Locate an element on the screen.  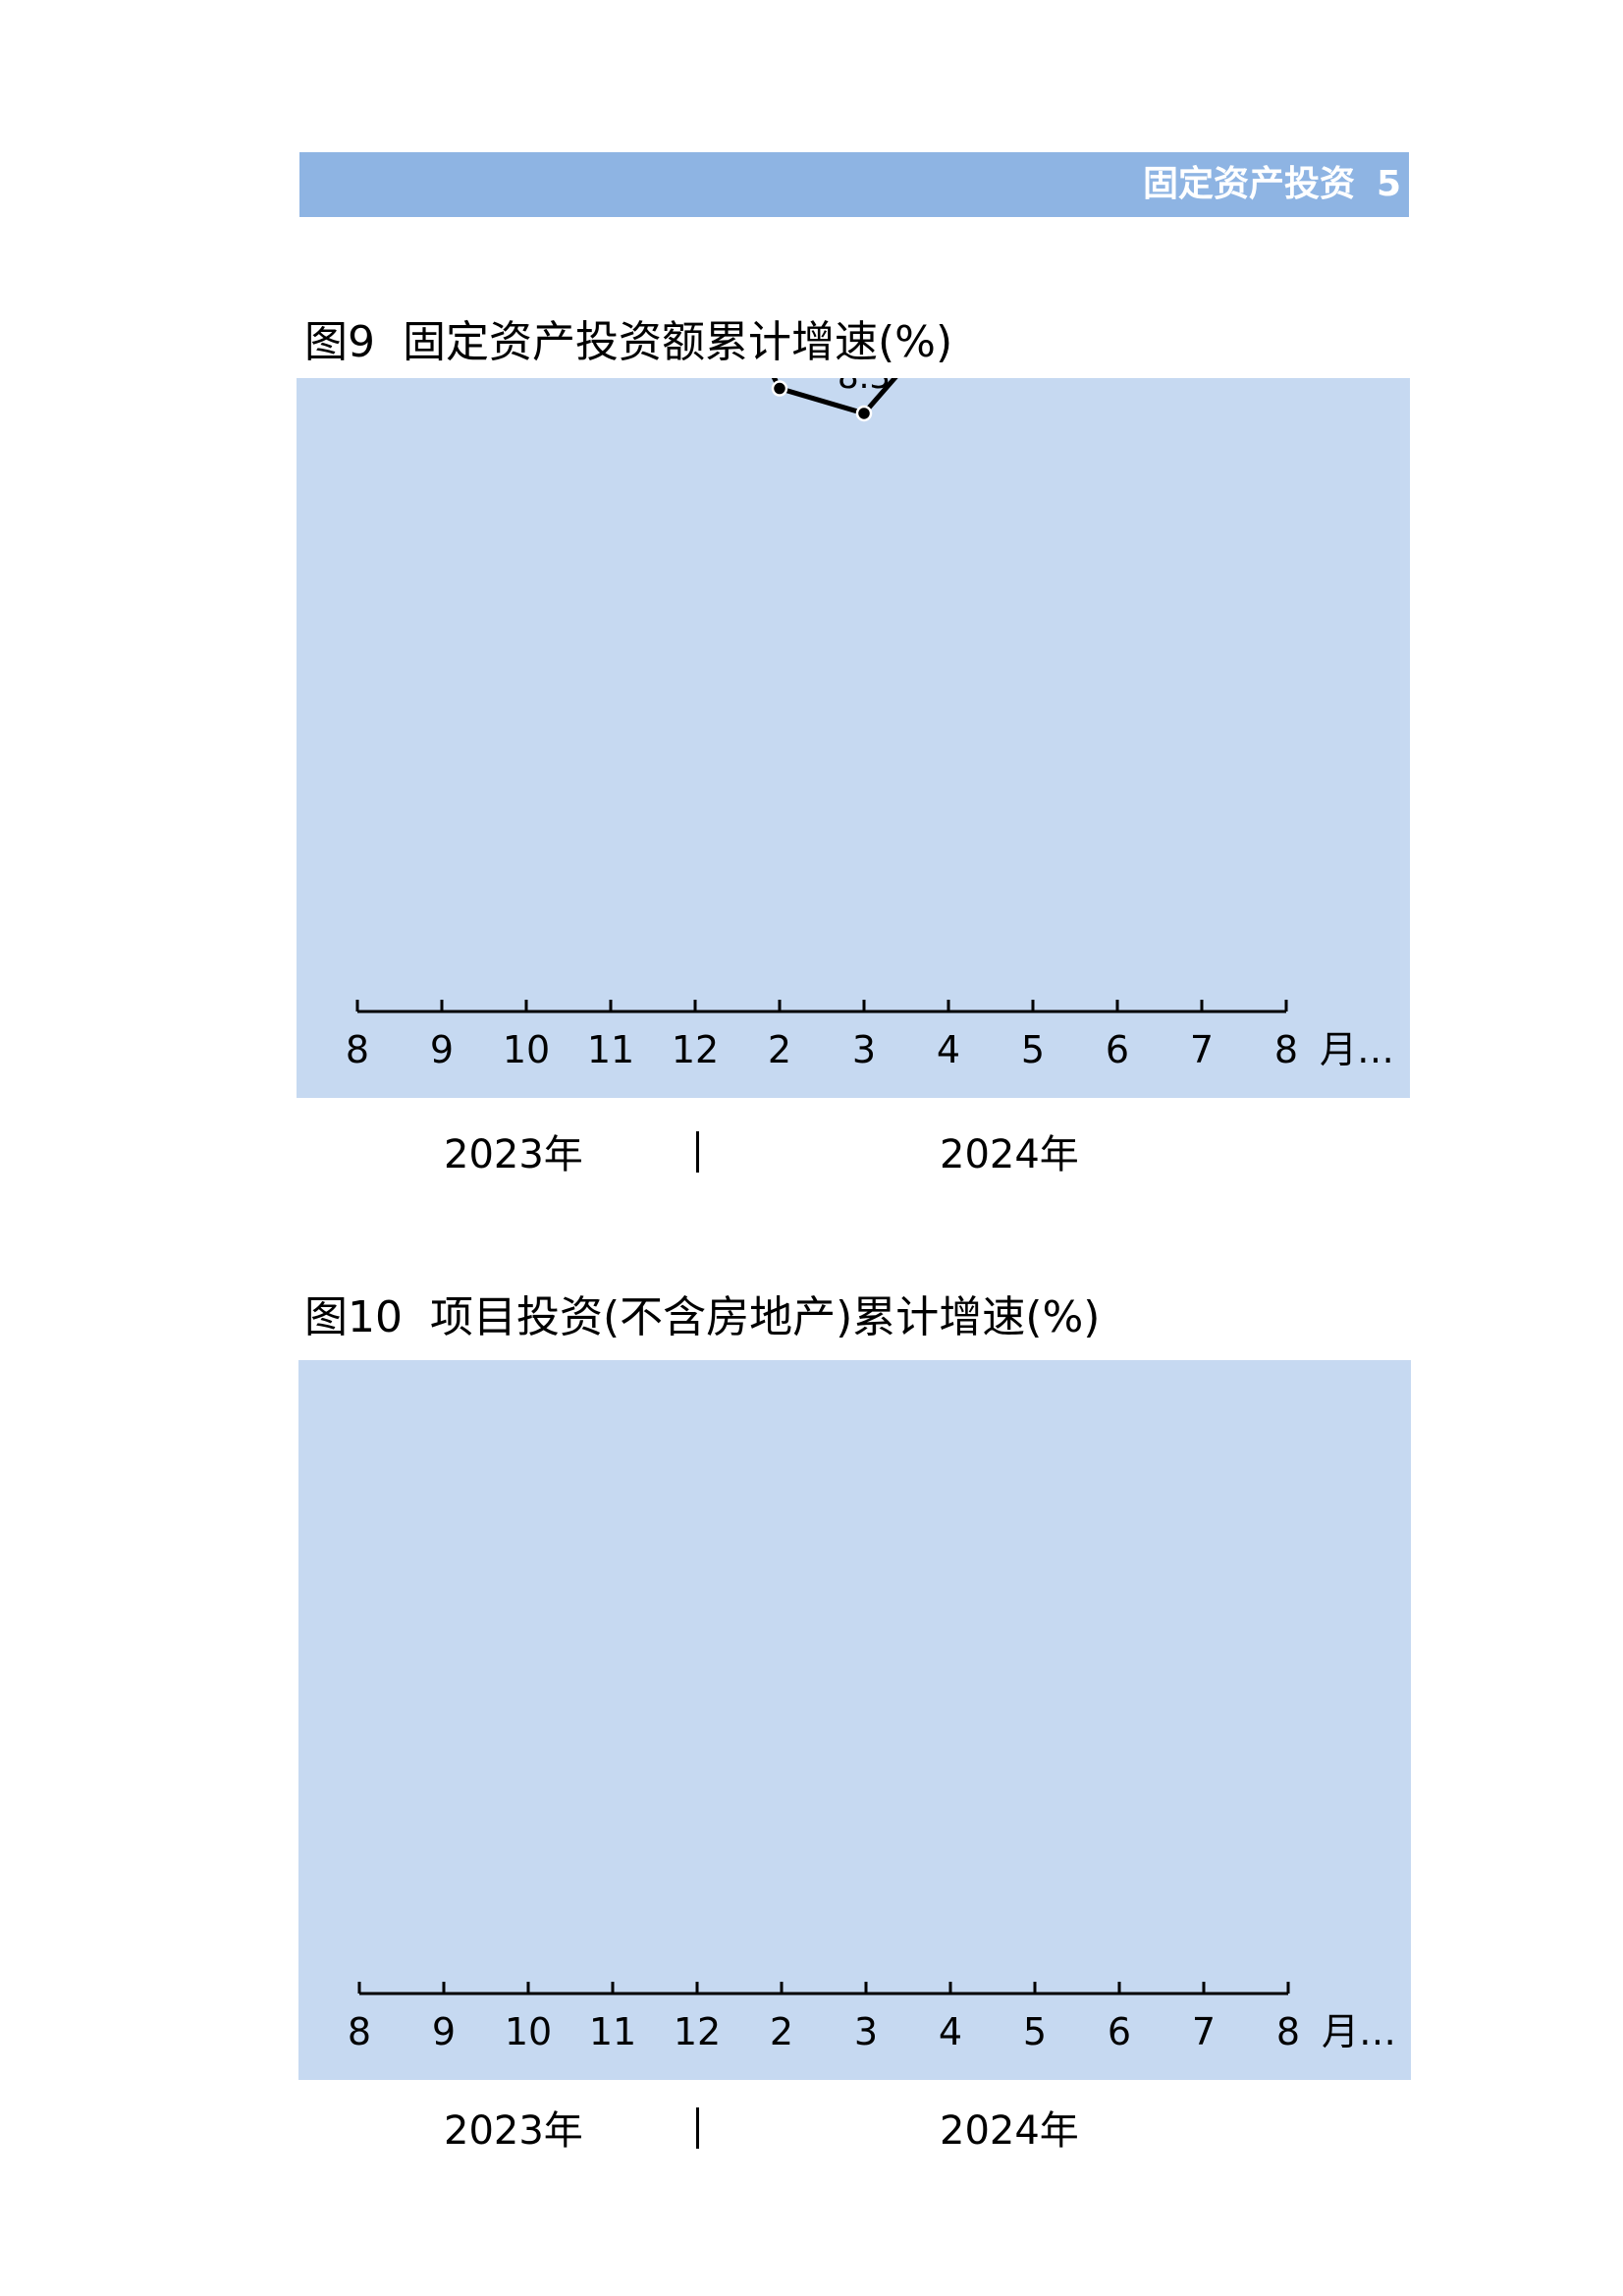
chart-10-year-2023: 2023年 is located at coordinates (514, 2131).